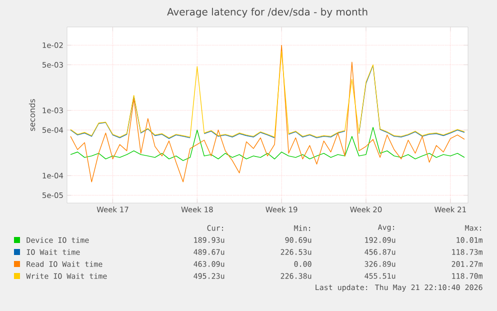  What do you see at coordinates (267, 143) in the screenshot?
I see `line-series` at bounding box center [267, 143].